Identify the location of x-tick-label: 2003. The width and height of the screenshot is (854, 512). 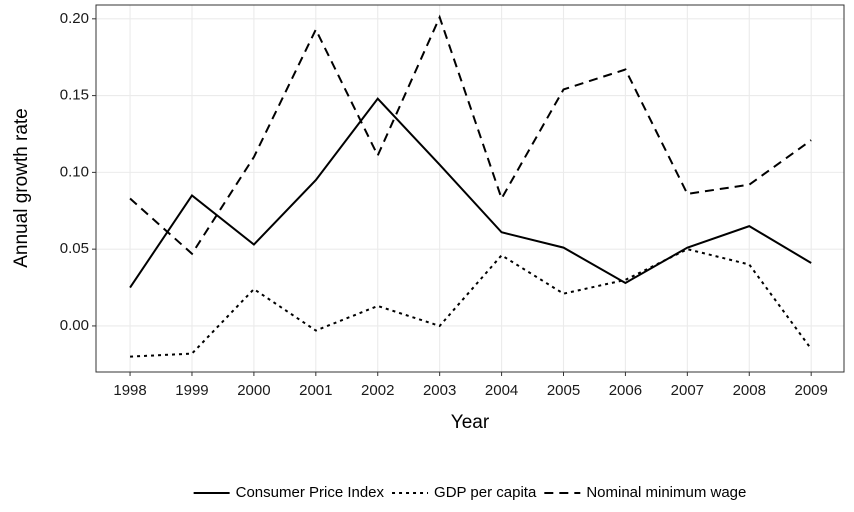
(439, 390).